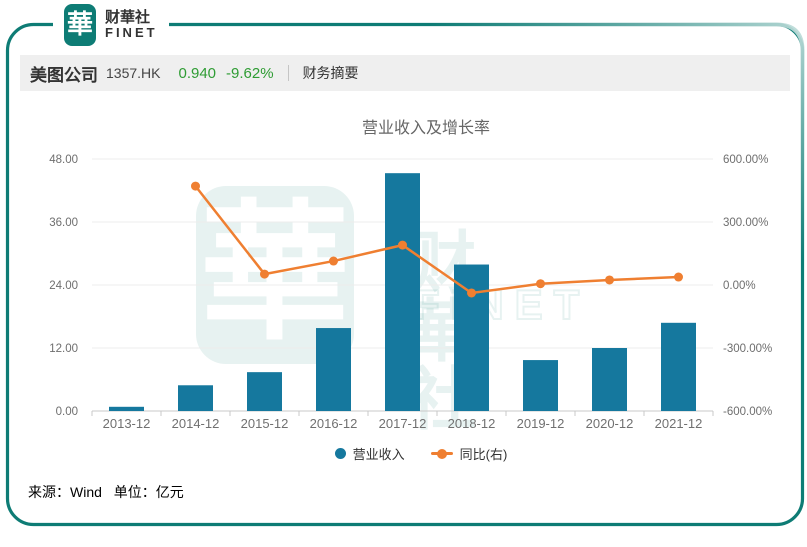 Image resolution: width=807 pixels, height=547 pixels. Describe the element at coordinates (67, 412) in the screenshot. I see `svg-text: 0.00` at that location.